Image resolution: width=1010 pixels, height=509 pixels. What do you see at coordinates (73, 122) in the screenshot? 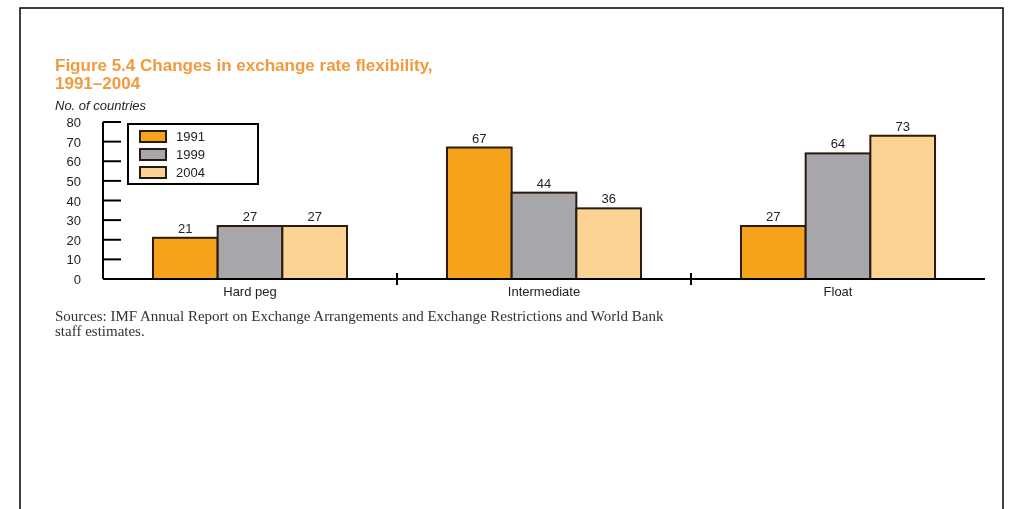
I see `y-tick-label: 80` at bounding box center [73, 122].